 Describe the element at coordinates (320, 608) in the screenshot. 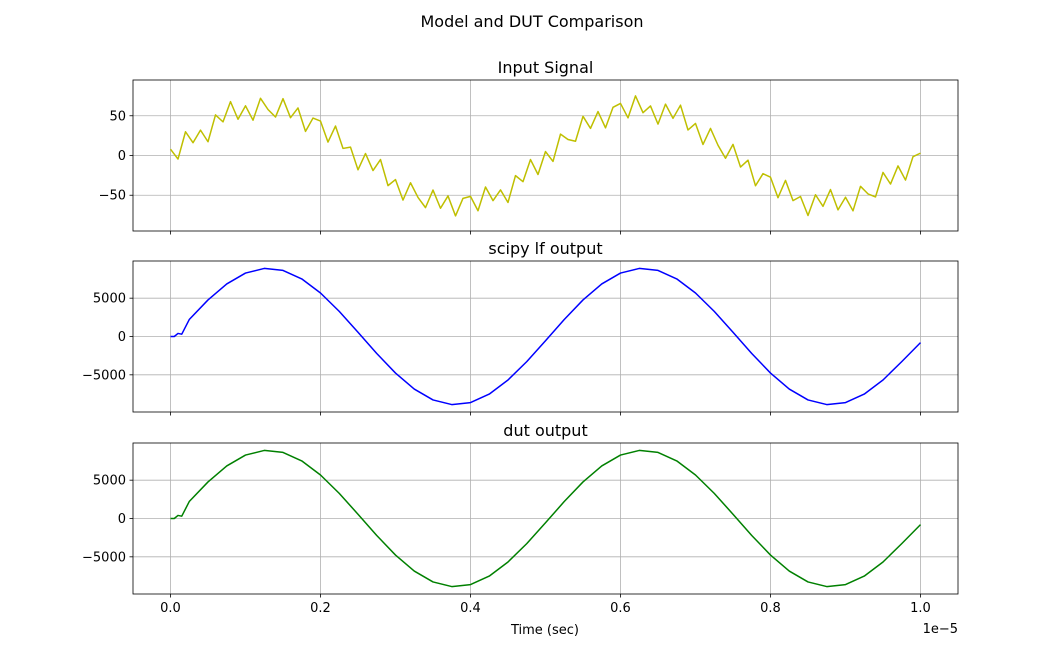

I see `x-tick-label: 0.2` at that location.